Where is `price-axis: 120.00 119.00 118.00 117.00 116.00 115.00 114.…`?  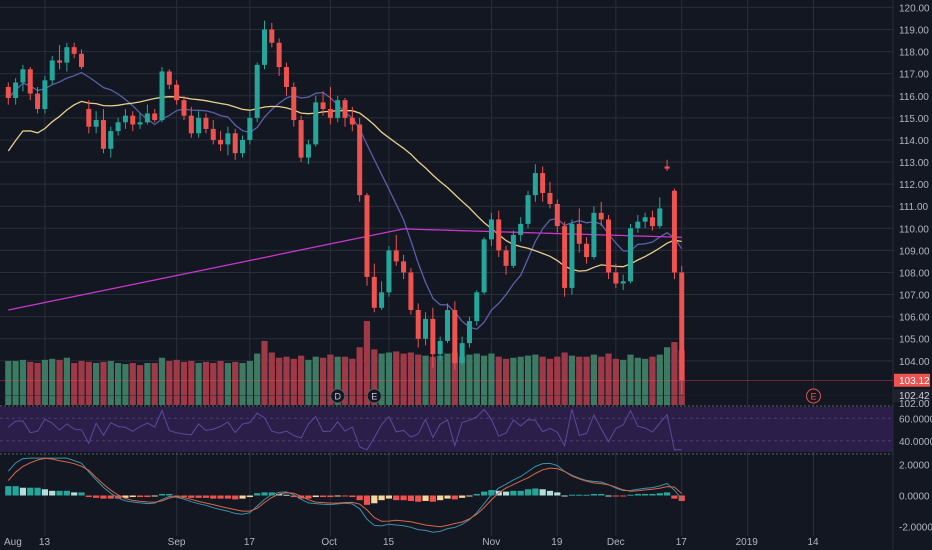
price-axis: 120.00 119.00 118.00 117.00 116.00 115.00 114.… is located at coordinates (915, 268).